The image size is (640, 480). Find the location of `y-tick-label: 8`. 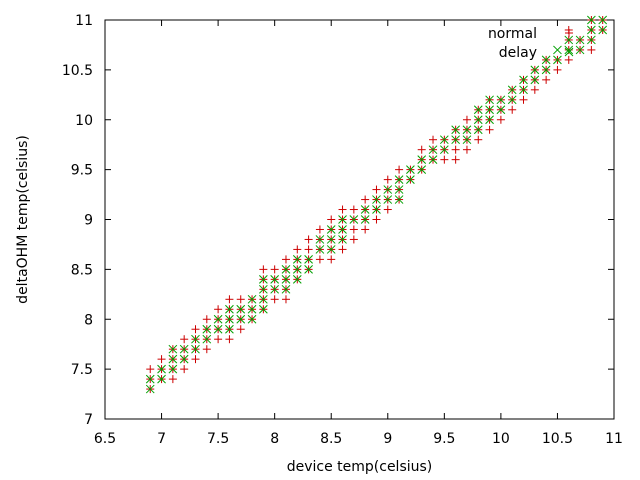

y-tick-label: 8 is located at coordinates (88, 320).